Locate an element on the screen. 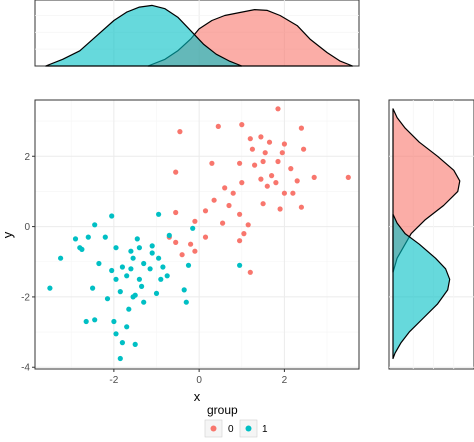  top-density-panel is located at coordinates (197, 33).